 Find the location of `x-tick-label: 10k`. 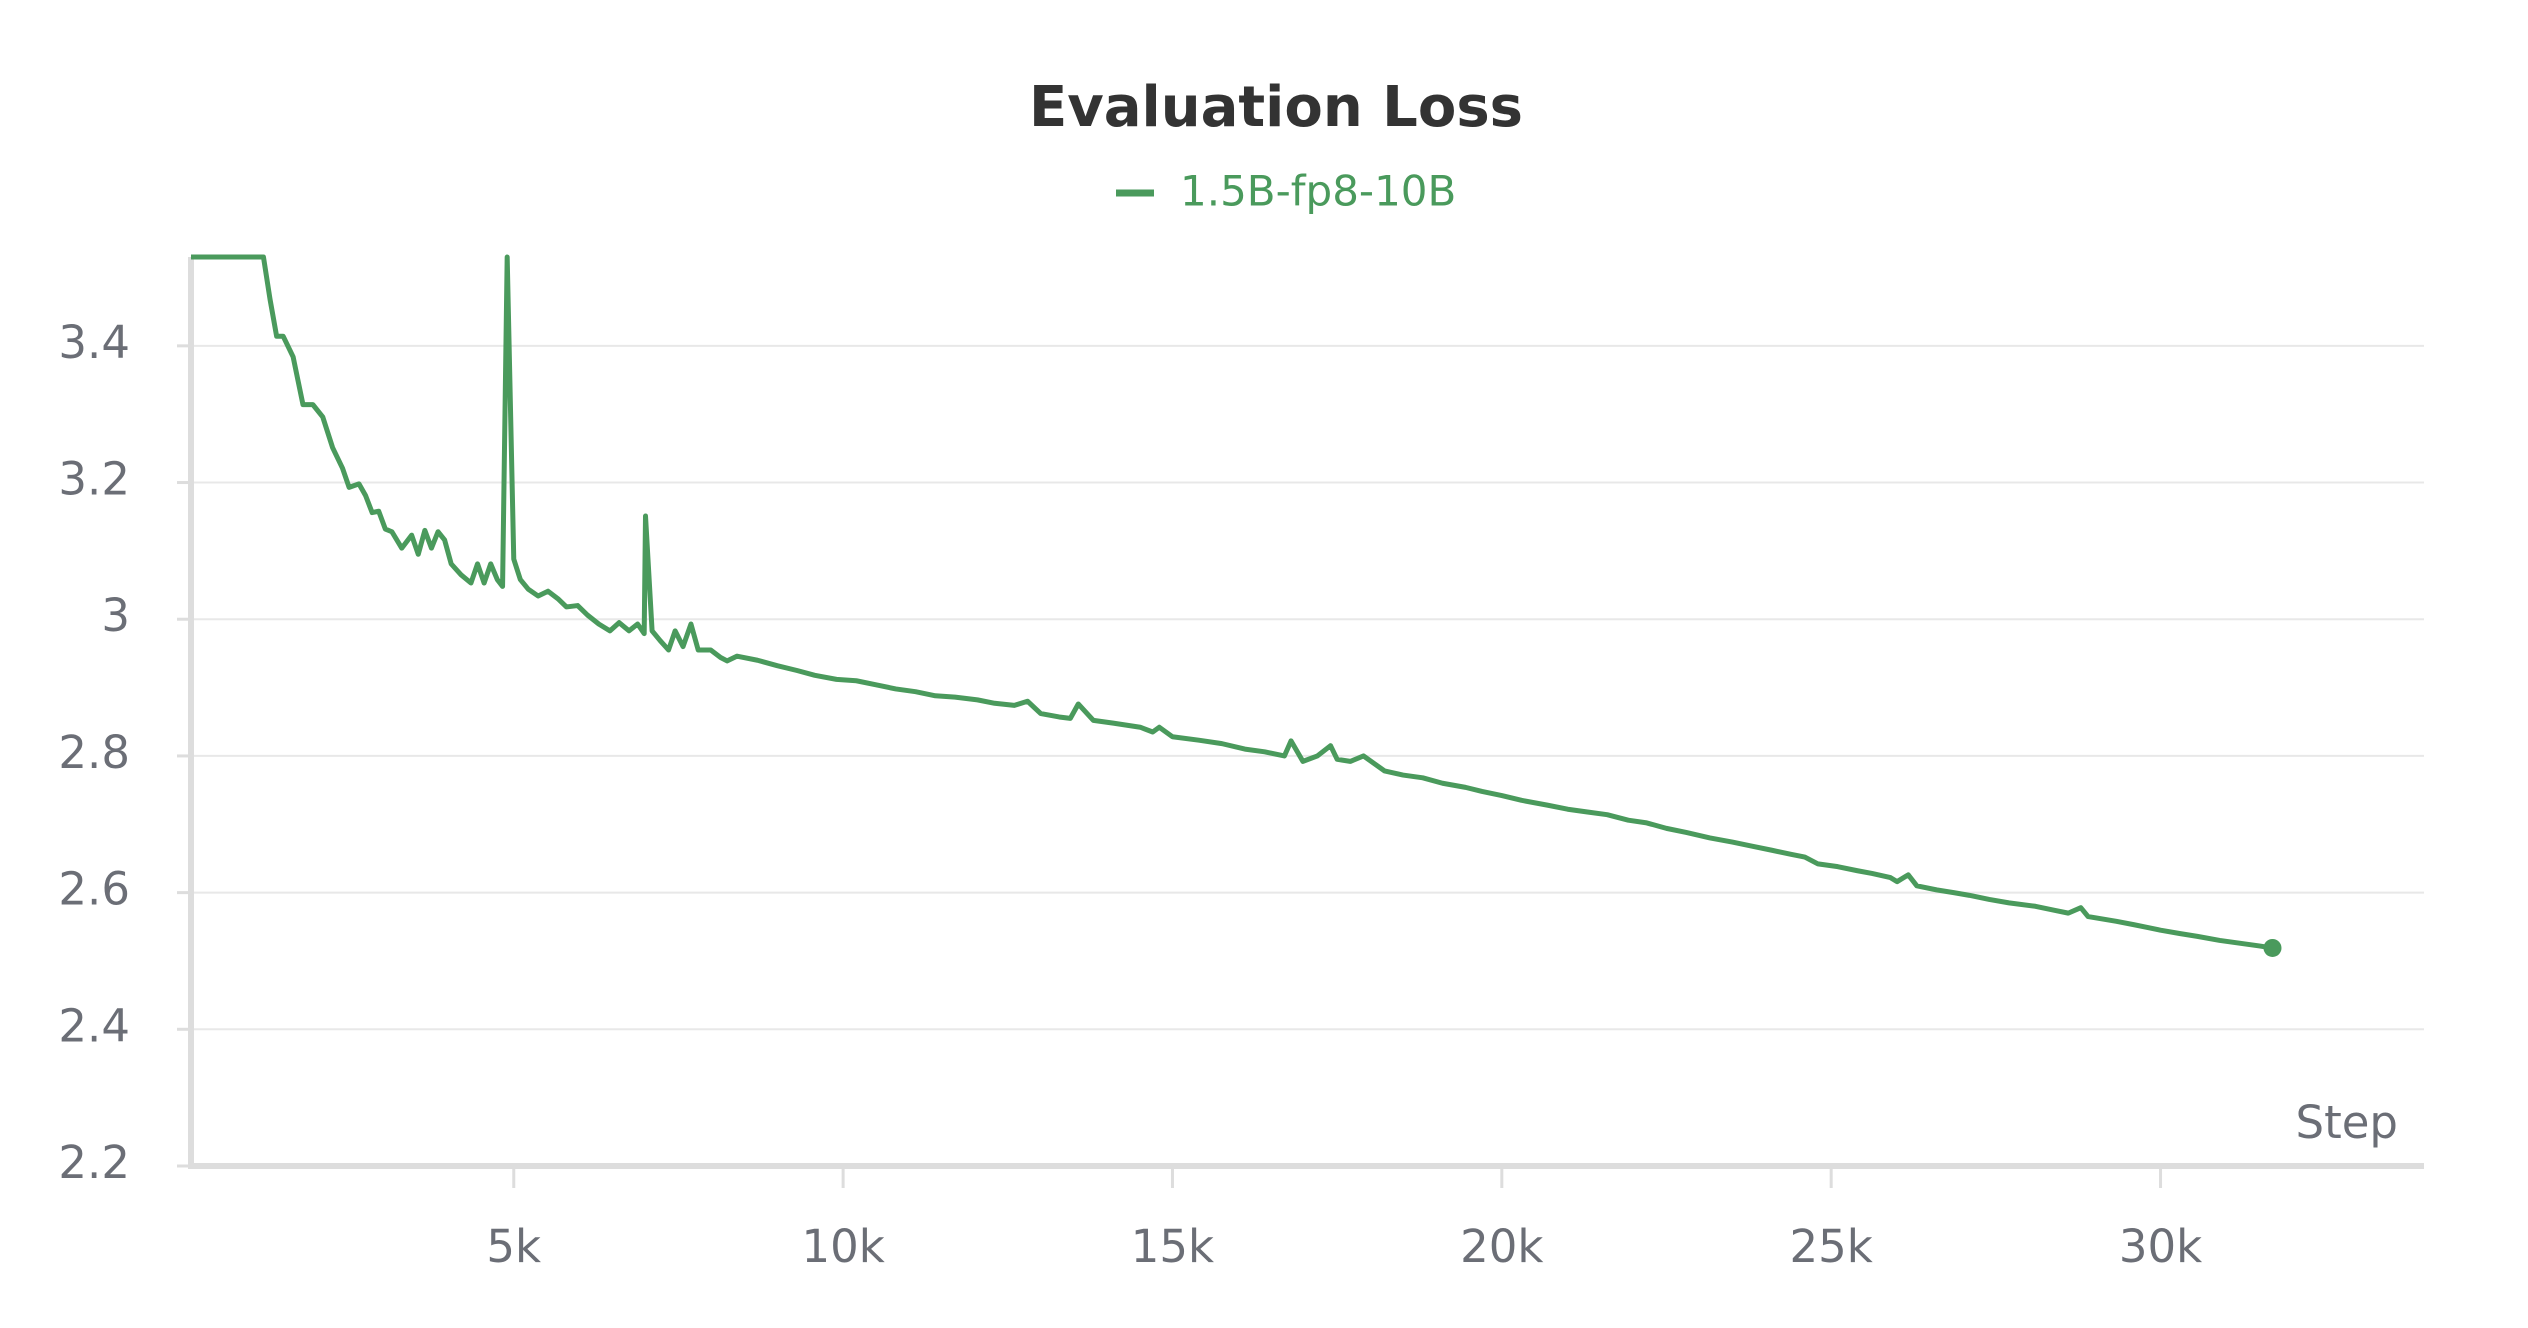

x-tick-label: 10k is located at coordinates (842, 1246).